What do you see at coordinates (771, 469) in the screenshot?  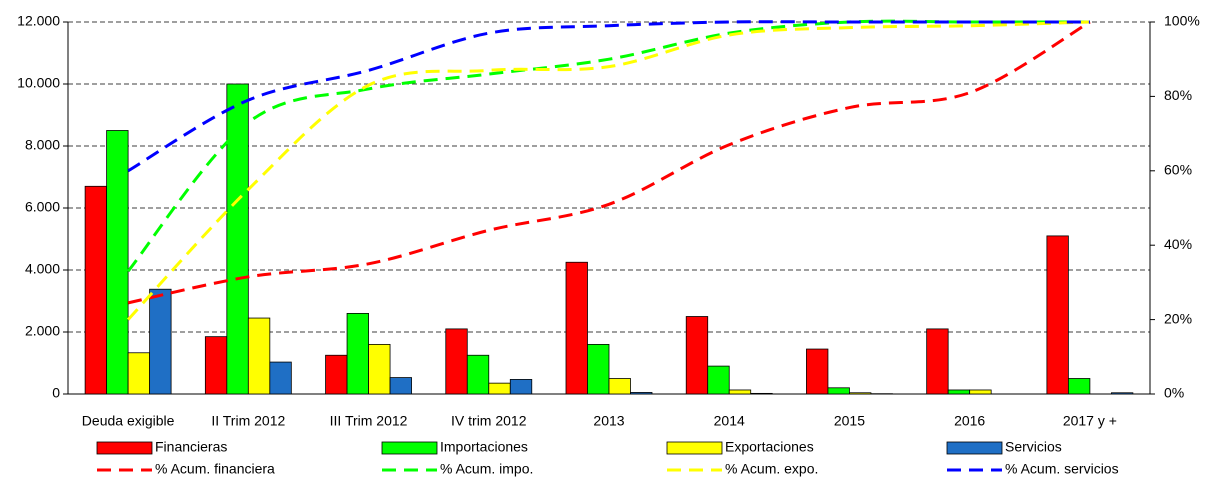 I see `legend-label: % Acum. expo.` at bounding box center [771, 469].